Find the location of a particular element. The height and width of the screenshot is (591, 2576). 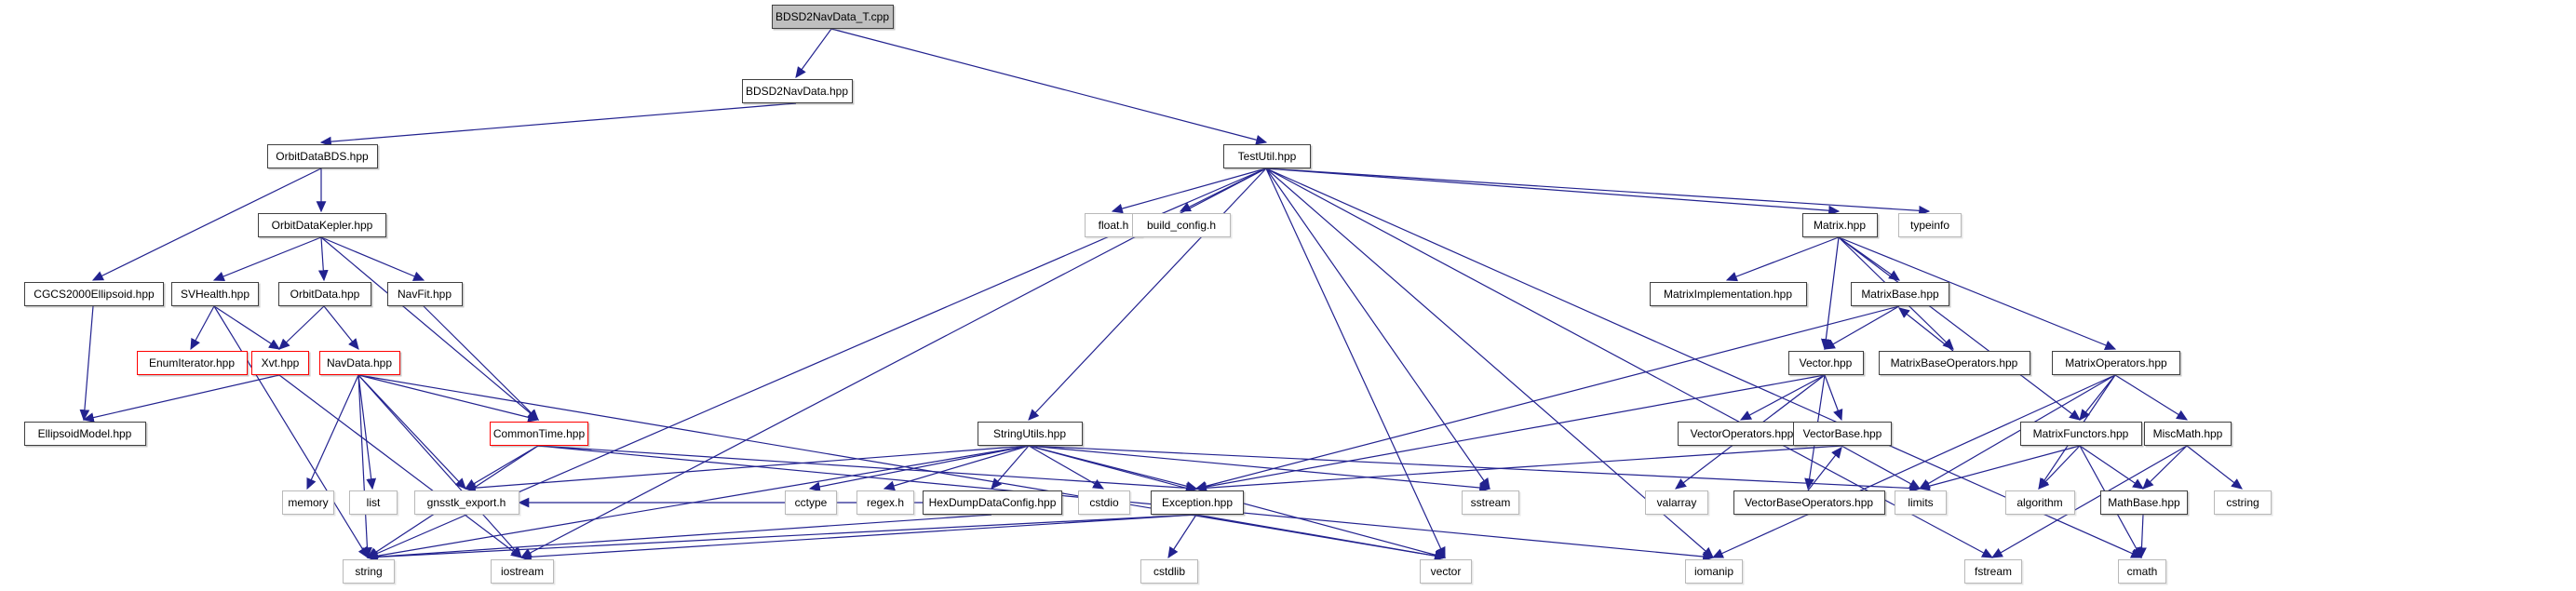

include-edge-NavData.hpp-to-CommonTime.hpp is located at coordinates (448, 398).